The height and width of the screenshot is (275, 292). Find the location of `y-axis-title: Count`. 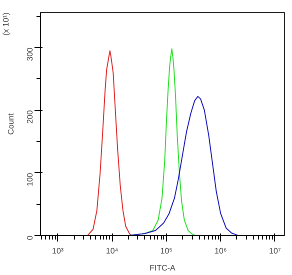

y-axis-title: Count is located at coordinates (11, 123).